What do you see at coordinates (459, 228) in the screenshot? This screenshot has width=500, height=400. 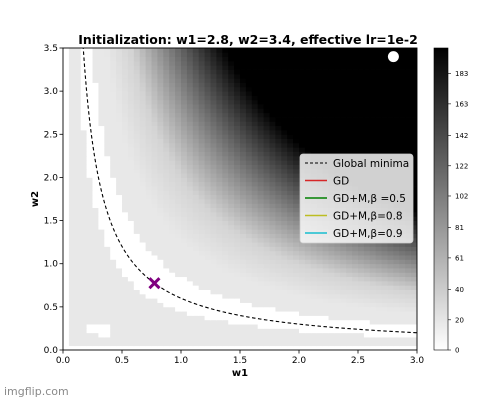 I see `colorbar-tick-label: 81` at bounding box center [459, 228].